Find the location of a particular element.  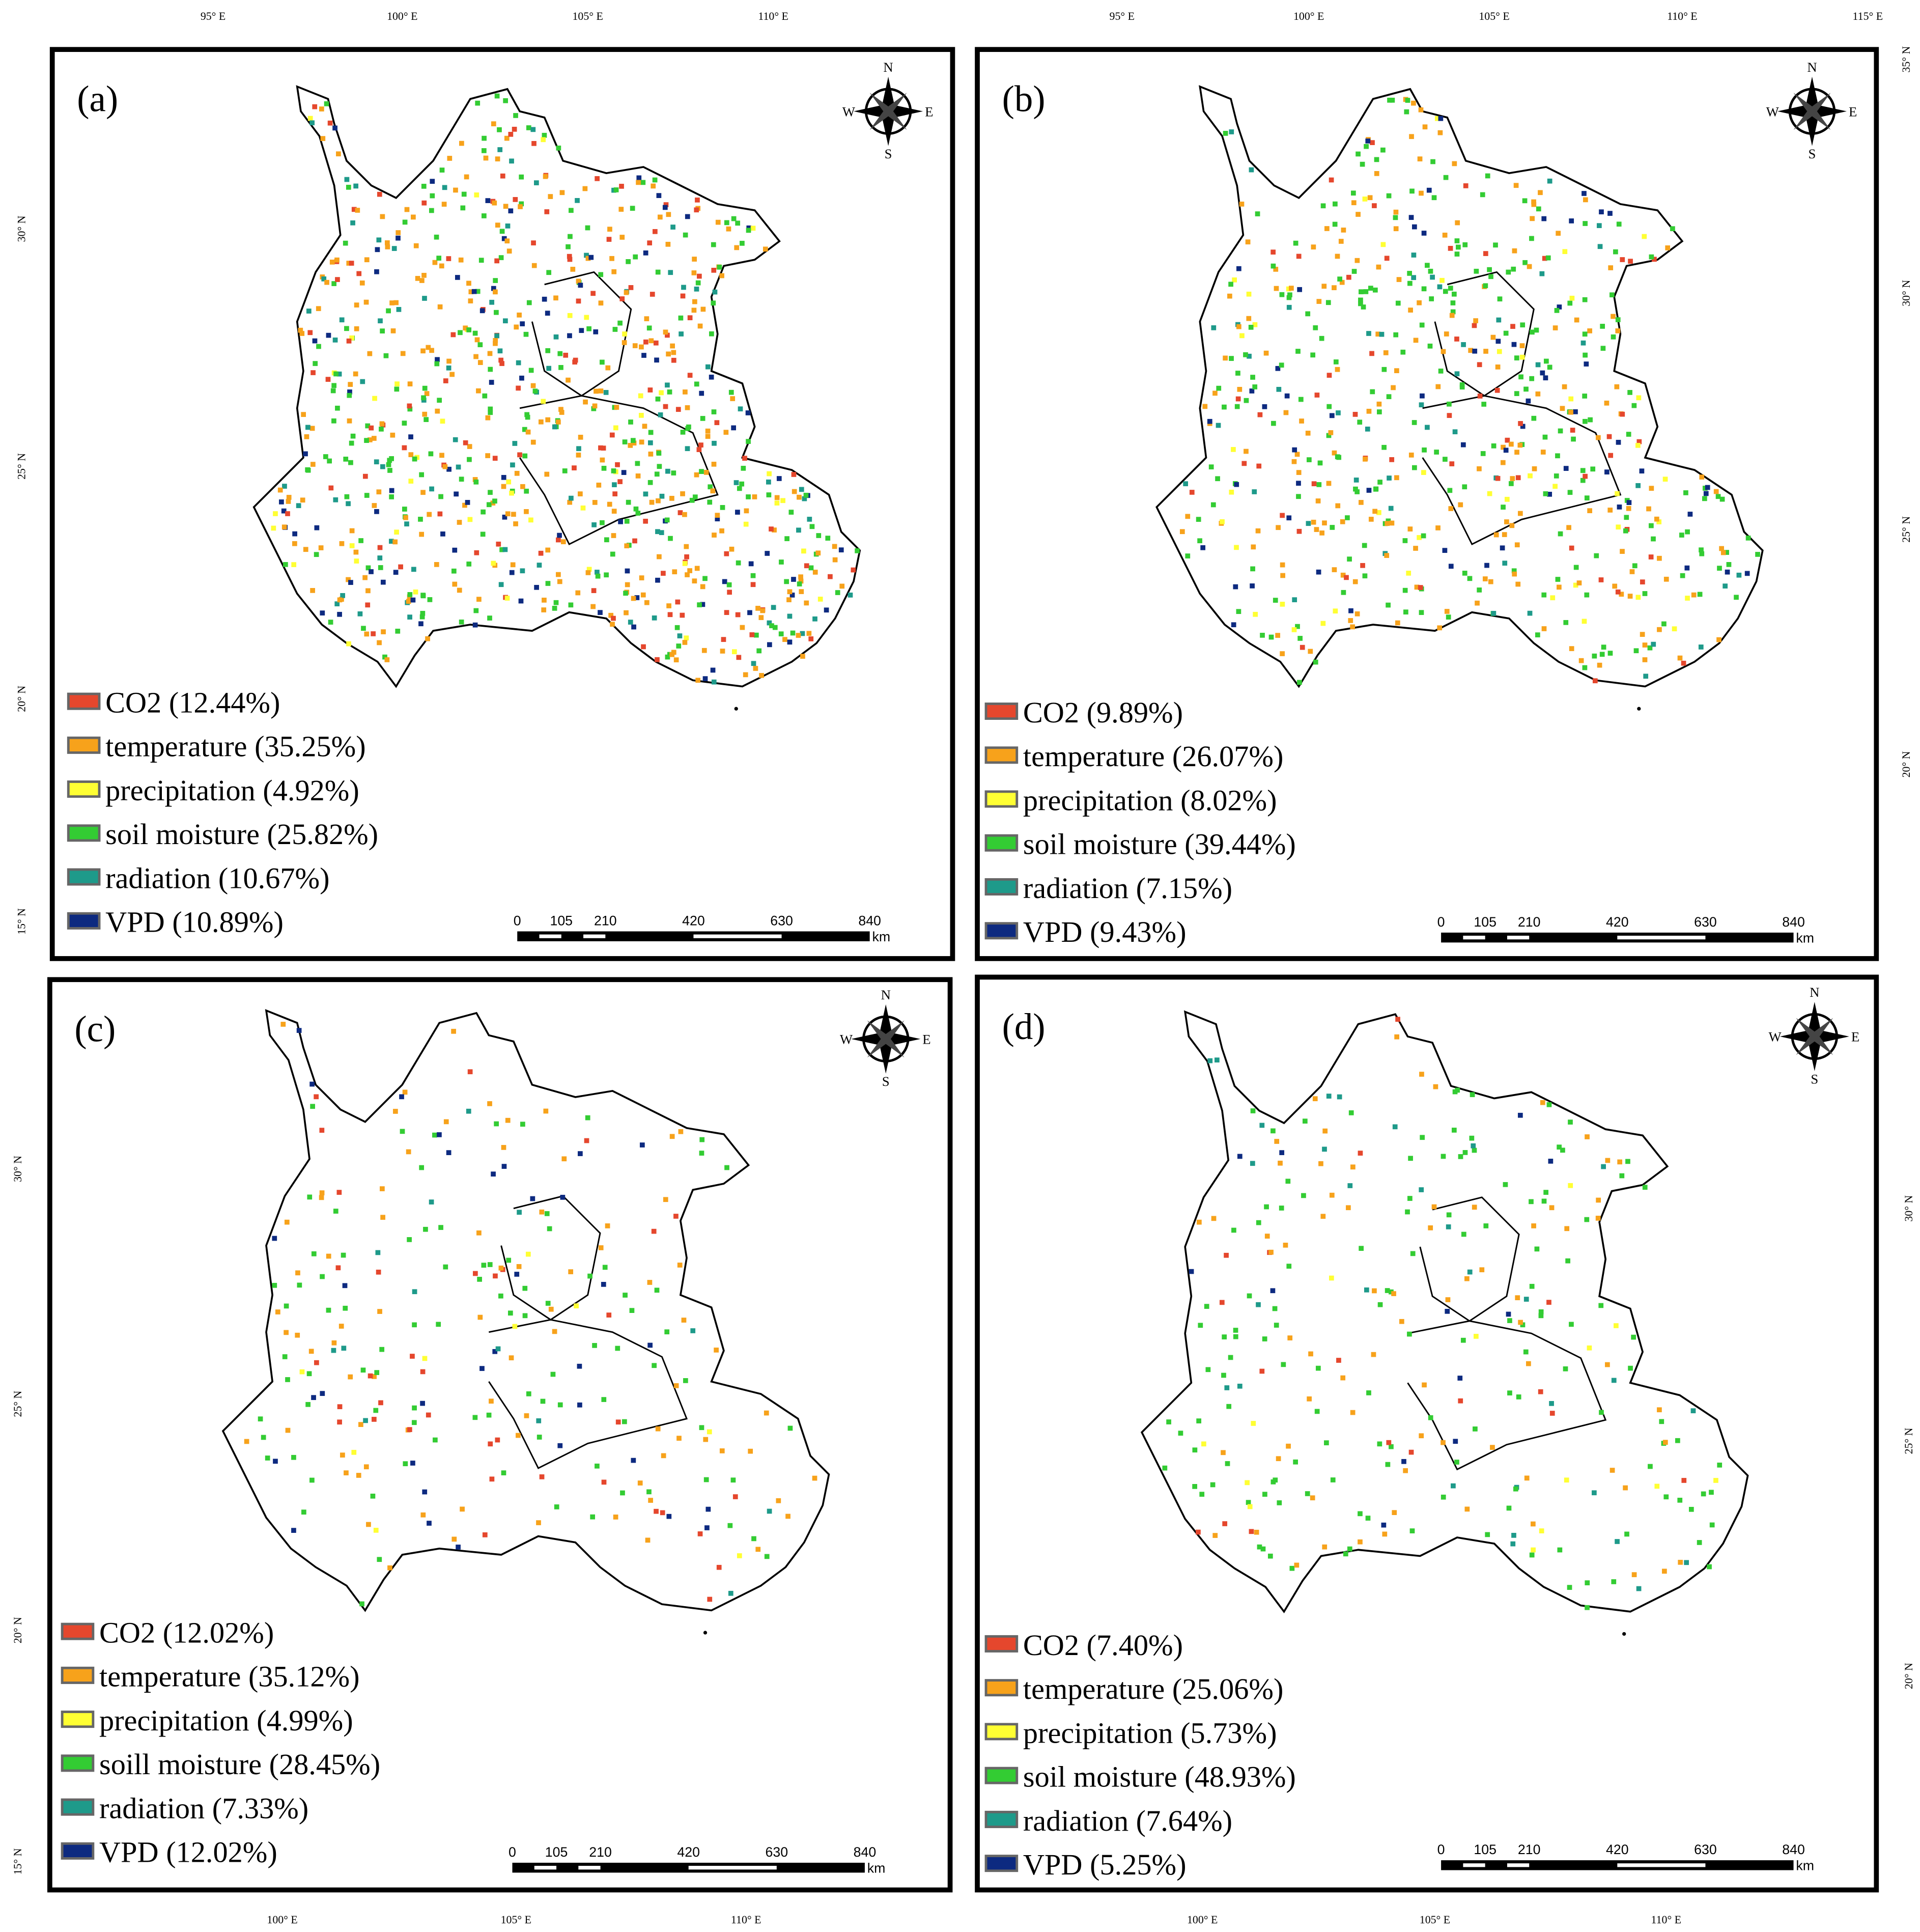

scale-label: 420 is located at coordinates (1617, 922).